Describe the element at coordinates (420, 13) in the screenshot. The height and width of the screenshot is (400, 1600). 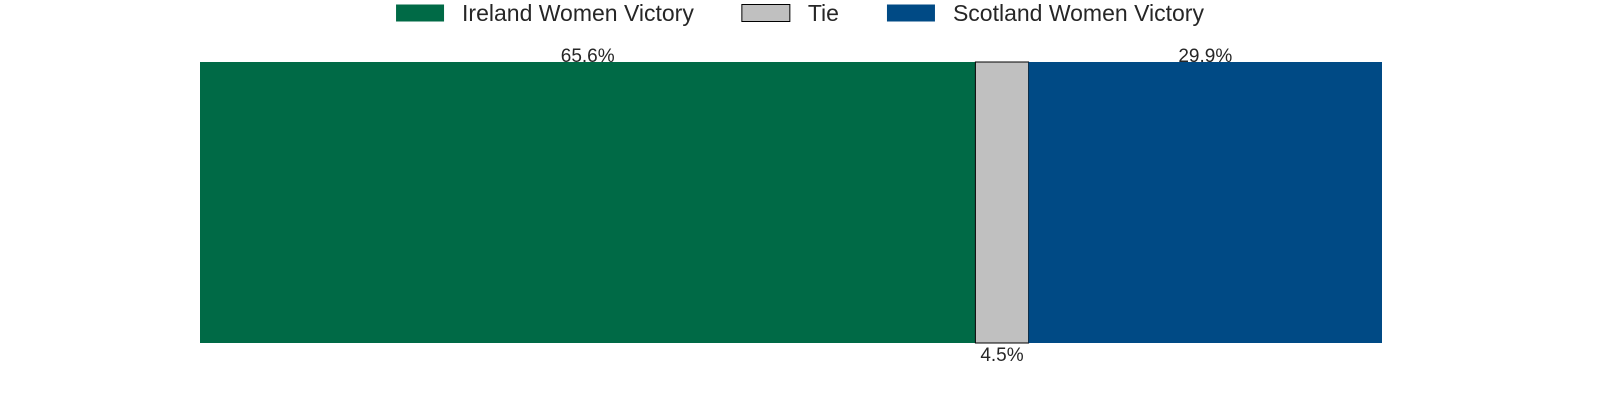
I see `legend-swatch-ireland-women-victory` at that location.